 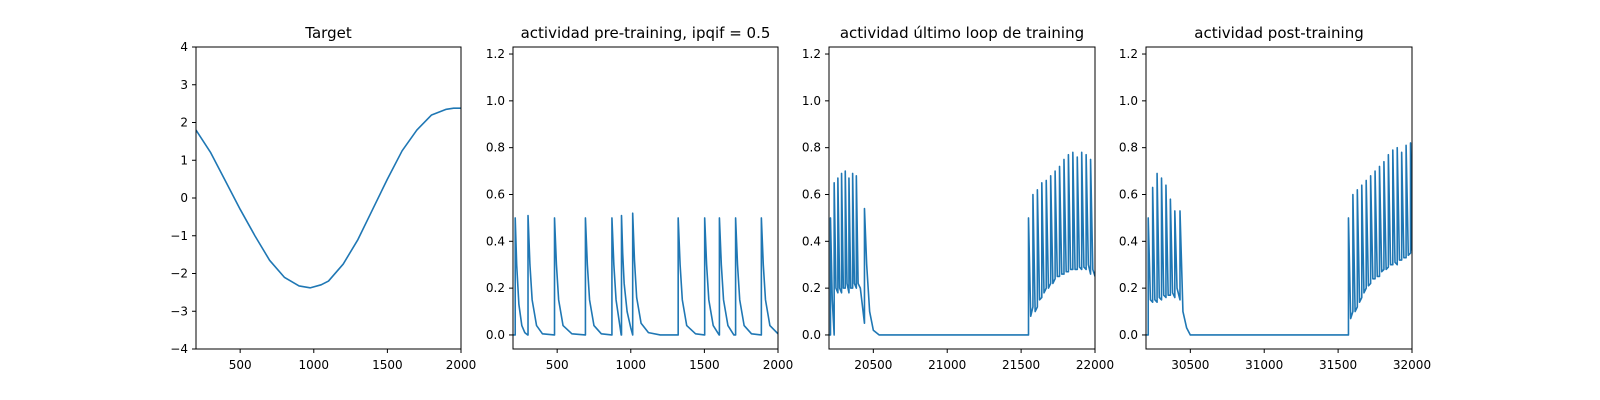 What do you see at coordinates (179, 349) in the screenshot?
I see `y-tick-label: −4` at bounding box center [179, 349].